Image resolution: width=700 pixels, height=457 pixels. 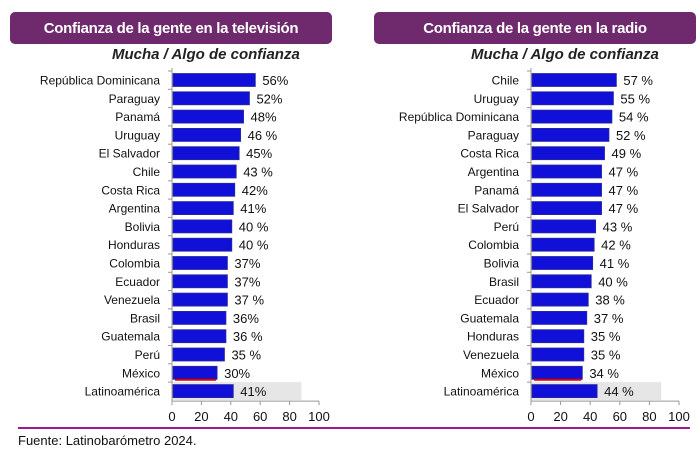 I want to click on data-label: 42 %, so click(x=616, y=245).